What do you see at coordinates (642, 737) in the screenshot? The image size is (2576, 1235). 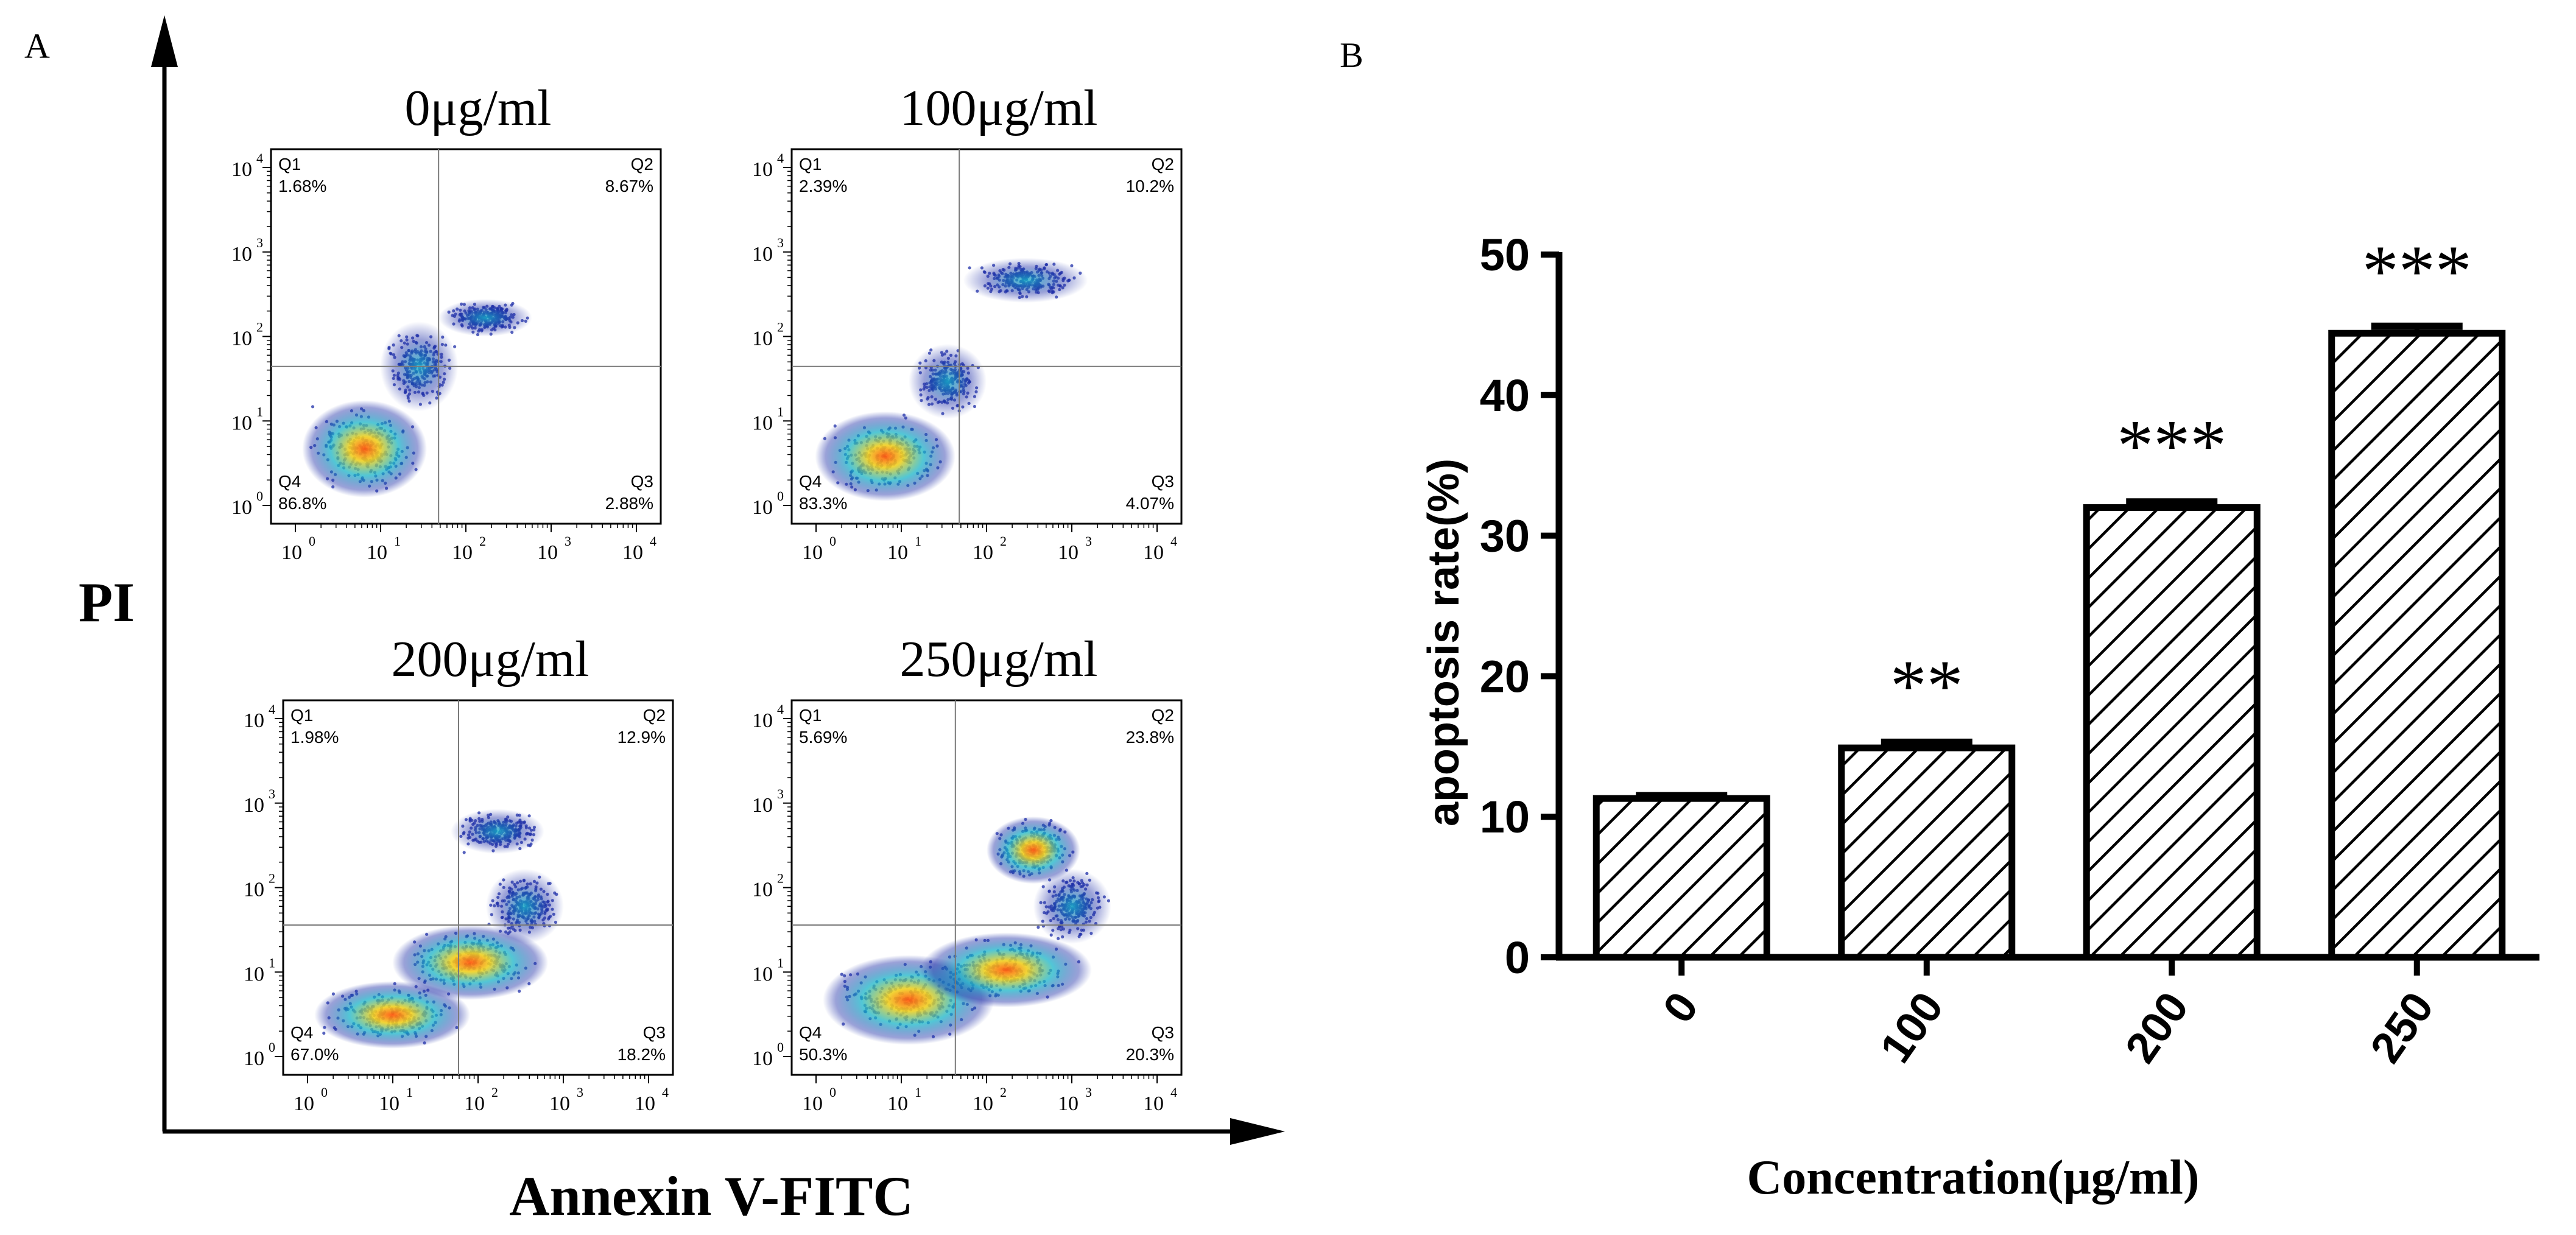 I see `q2-value: 12.9%` at bounding box center [642, 737].